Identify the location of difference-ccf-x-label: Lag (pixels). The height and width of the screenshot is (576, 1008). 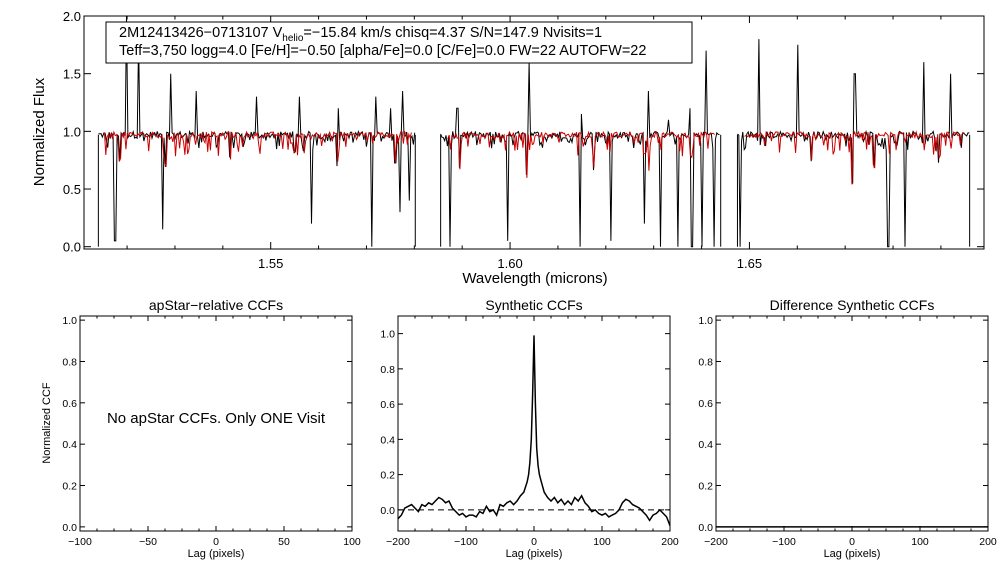
(852, 554).